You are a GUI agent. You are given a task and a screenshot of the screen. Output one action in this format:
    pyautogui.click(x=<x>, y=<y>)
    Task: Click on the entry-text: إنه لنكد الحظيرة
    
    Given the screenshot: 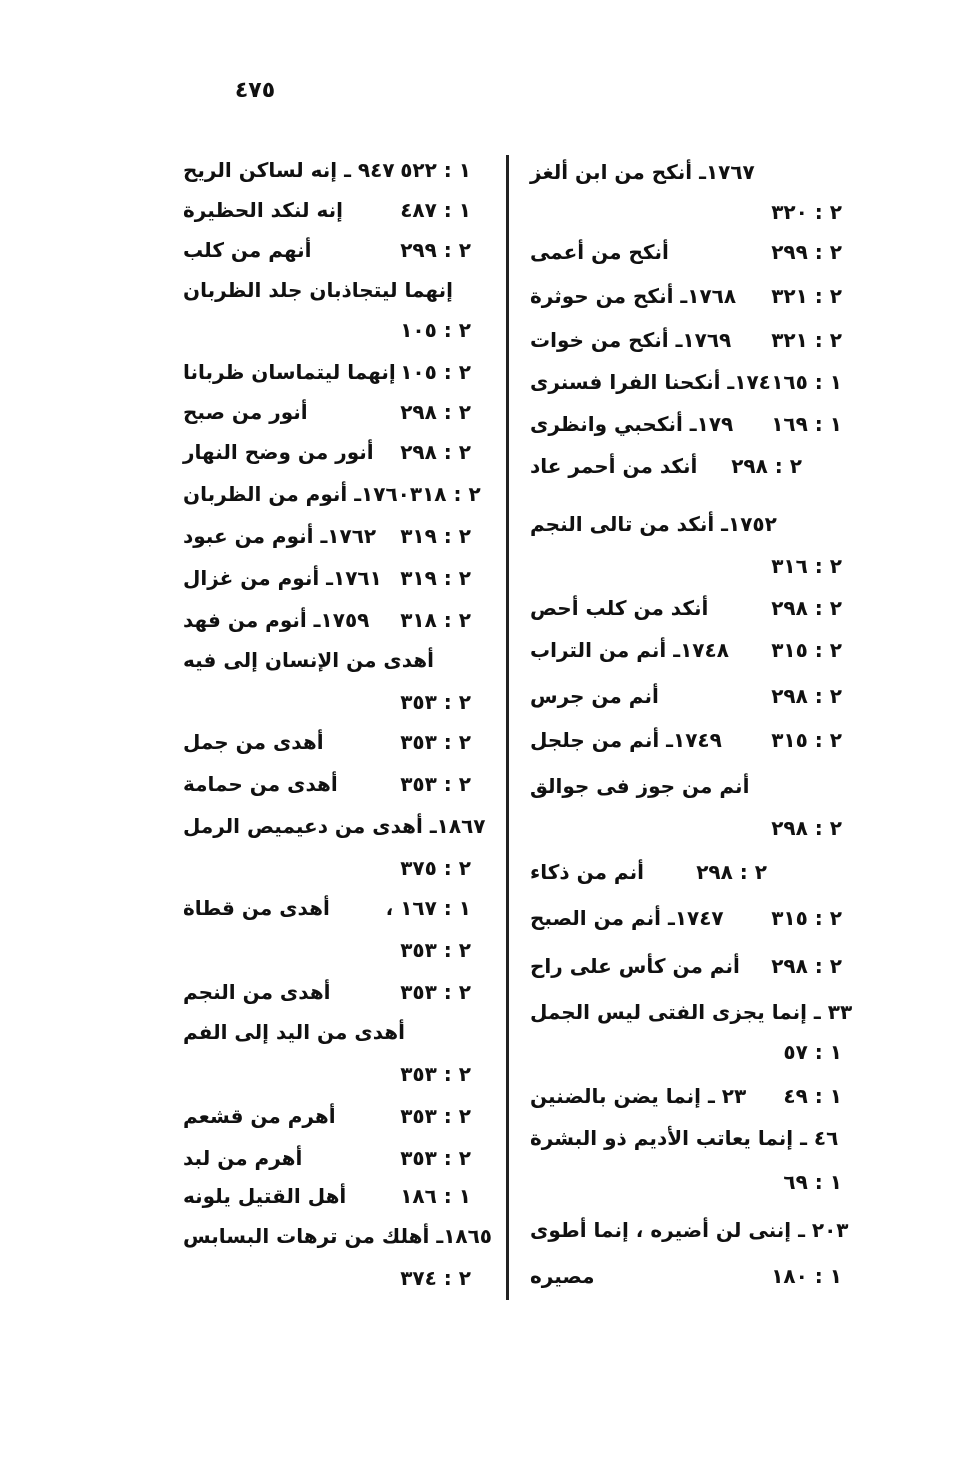 What is the action you would take?
    pyautogui.click(x=263, y=210)
    